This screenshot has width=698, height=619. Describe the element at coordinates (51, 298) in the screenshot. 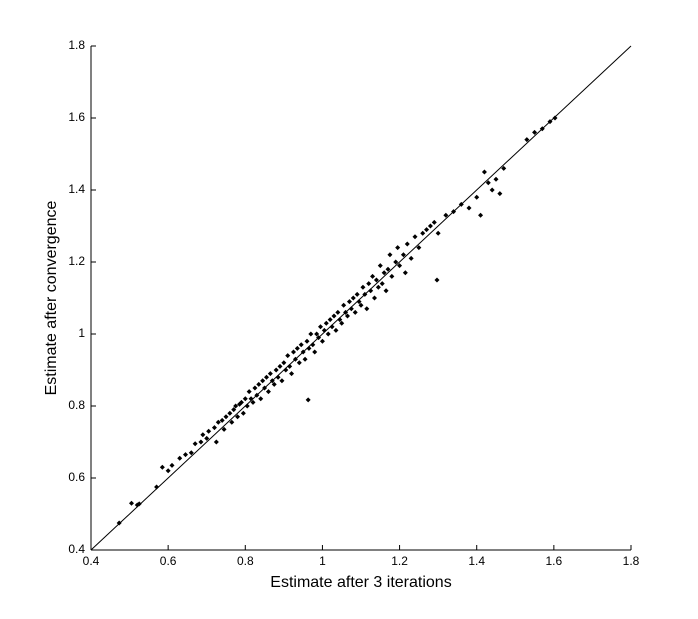

I see `y-axis-title: Estimate after convergence` at that location.